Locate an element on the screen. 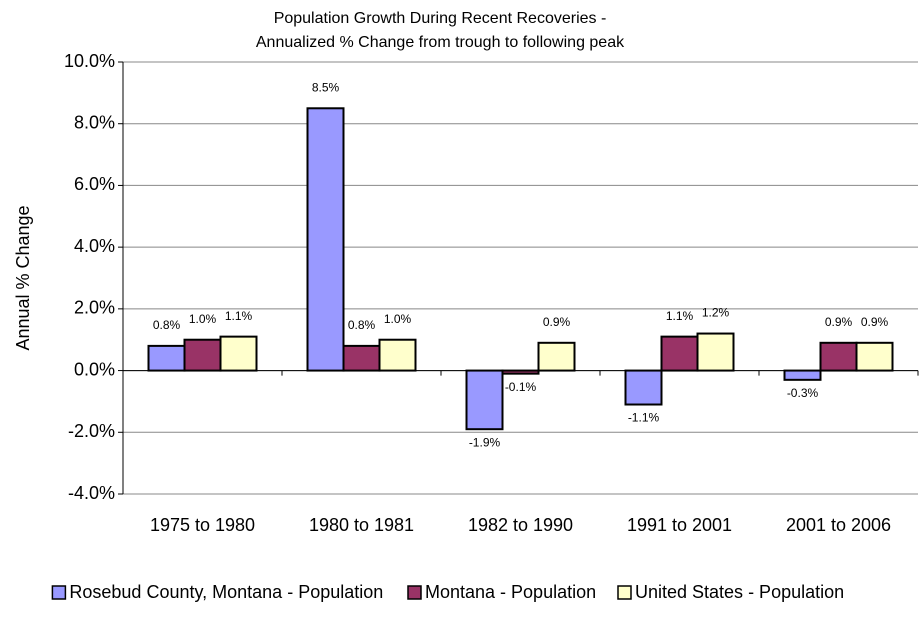 The height and width of the screenshot is (633, 919). x-tick-label: 1980 to 1981 is located at coordinates (361, 525).